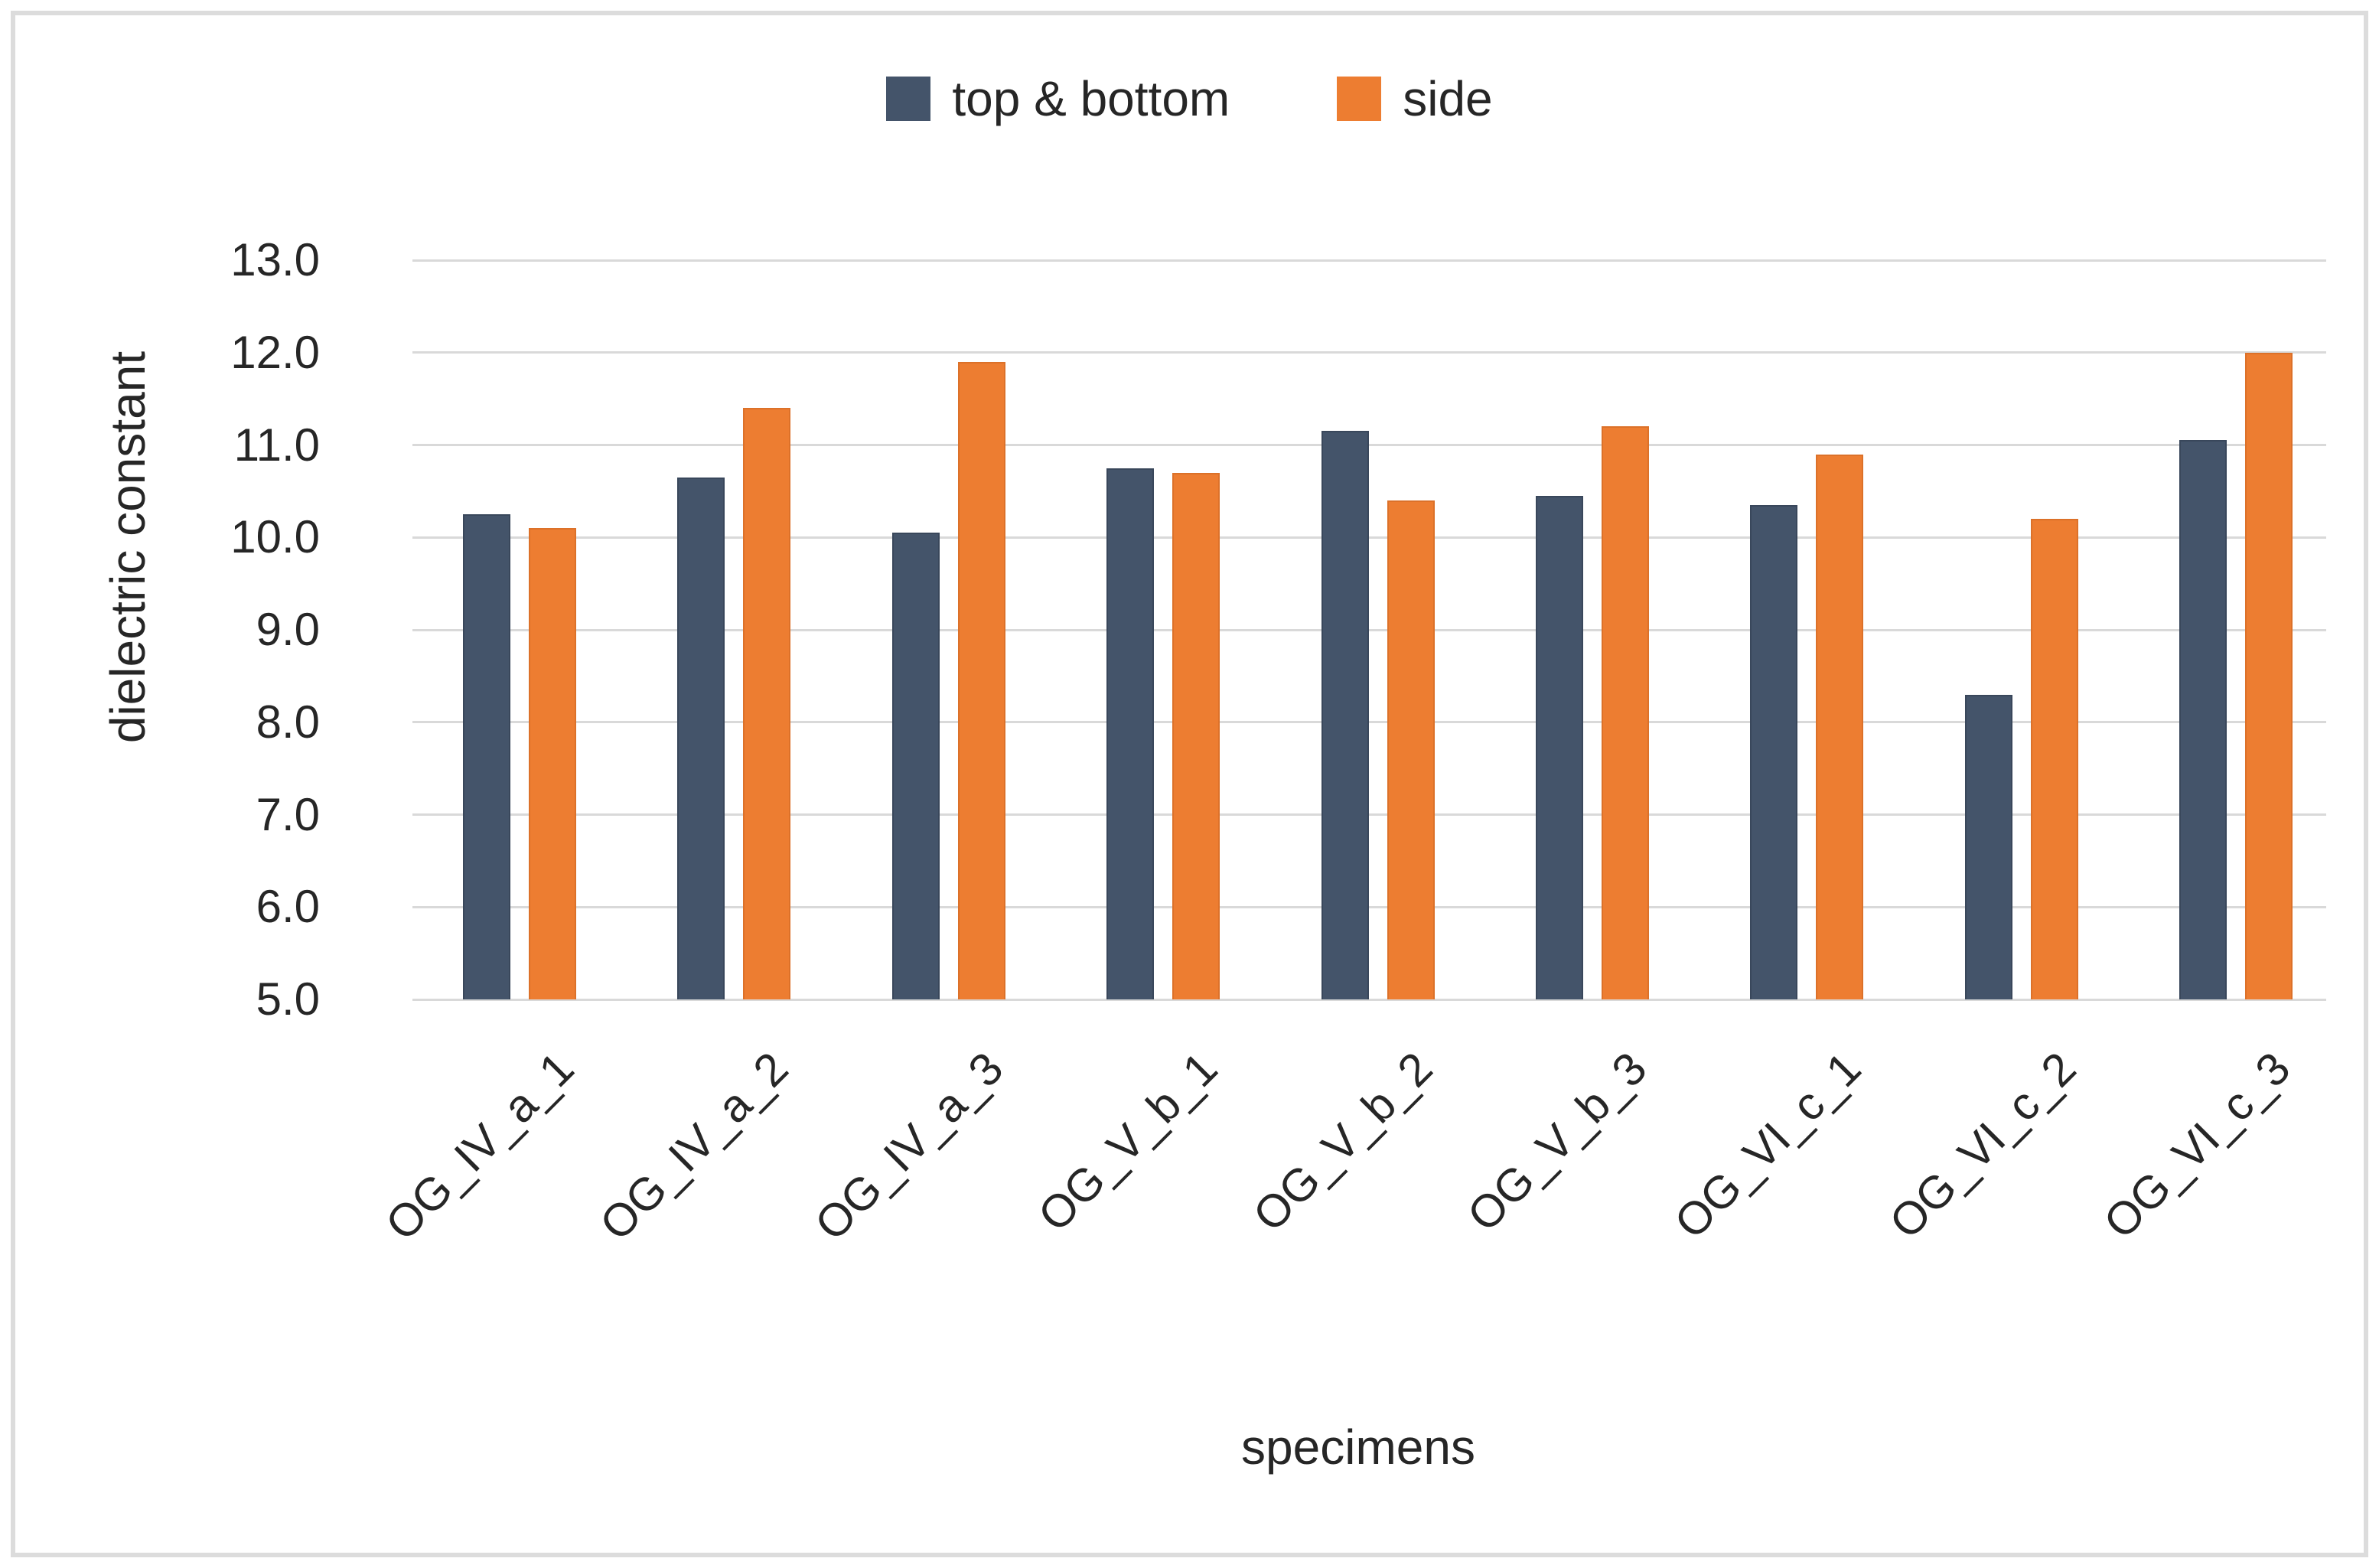 The height and width of the screenshot is (1568, 2379). What do you see at coordinates (1342, 1141) in the screenshot?
I see `x-category-label: OG_V_b_2` at bounding box center [1342, 1141].